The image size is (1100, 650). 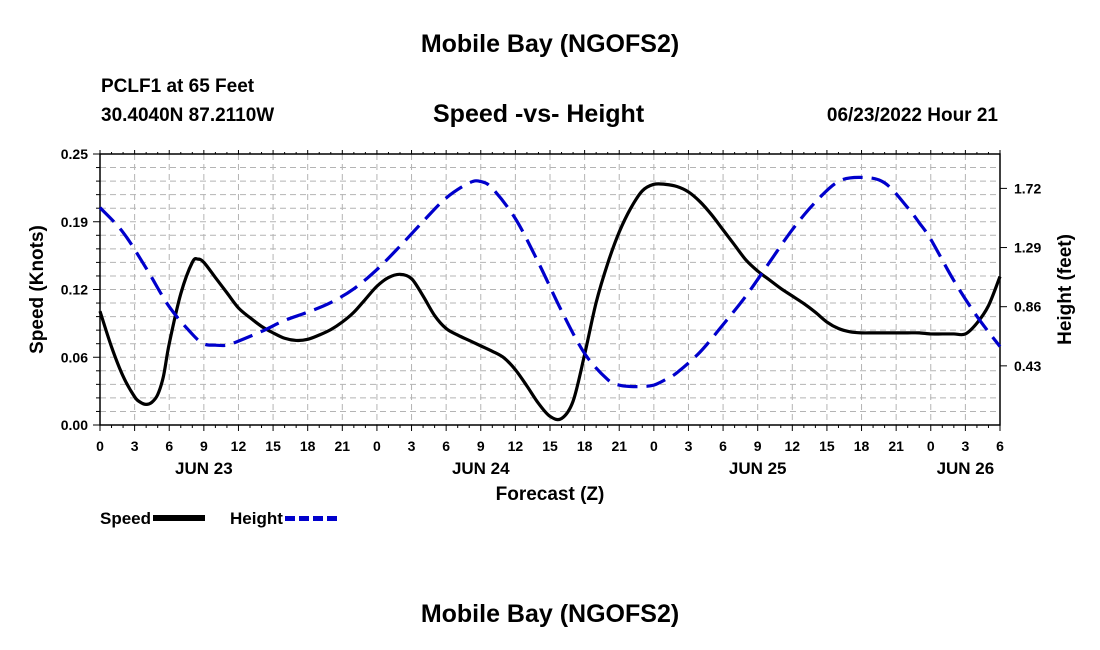 I want to click on x-date-label: JUN 24, so click(x=481, y=468).